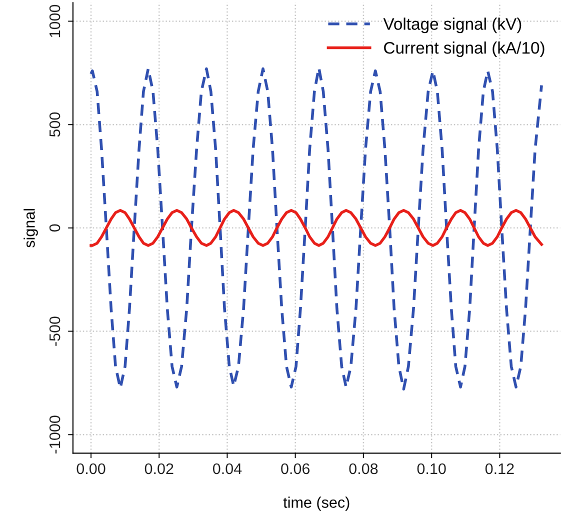 The height and width of the screenshot is (527, 570). Describe the element at coordinates (31, 228) in the screenshot. I see `y-axis-title: signal` at that location.